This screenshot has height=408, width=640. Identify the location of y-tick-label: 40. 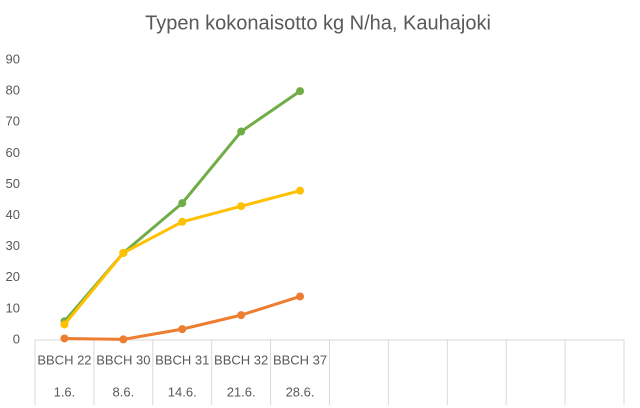
(13, 214).